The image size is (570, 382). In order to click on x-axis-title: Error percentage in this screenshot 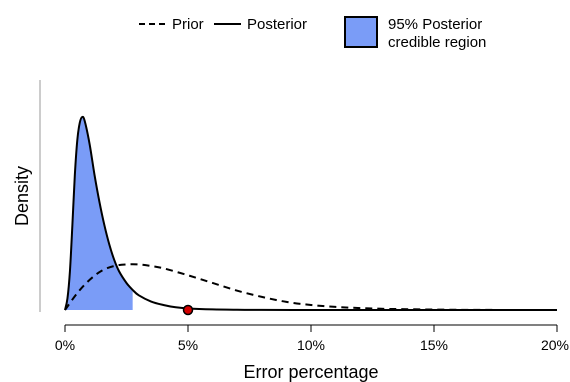, I will do `click(310, 372)`.